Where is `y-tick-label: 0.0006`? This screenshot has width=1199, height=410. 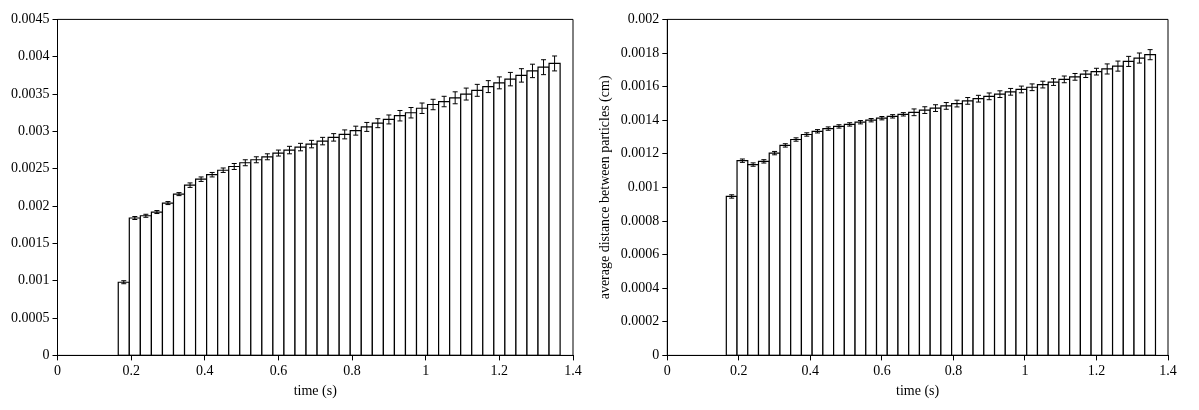
y-tick-label: 0.0006 is located at coordinates (640, 254).